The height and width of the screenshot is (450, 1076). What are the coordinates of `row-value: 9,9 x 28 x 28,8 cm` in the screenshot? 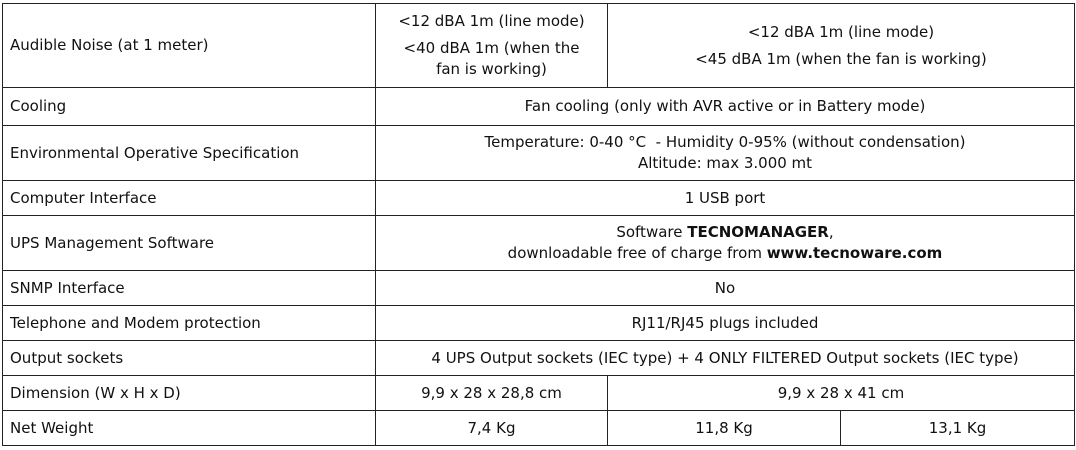 It's located at (491, 393).